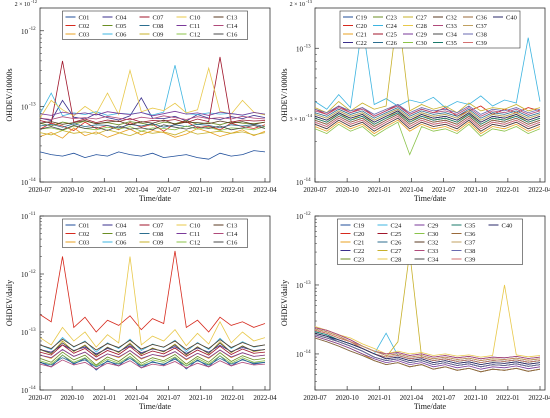  Describe the element at coordinates (34, 2) in the screenshot. I see `y-top-label-exponent: -12` at that location.